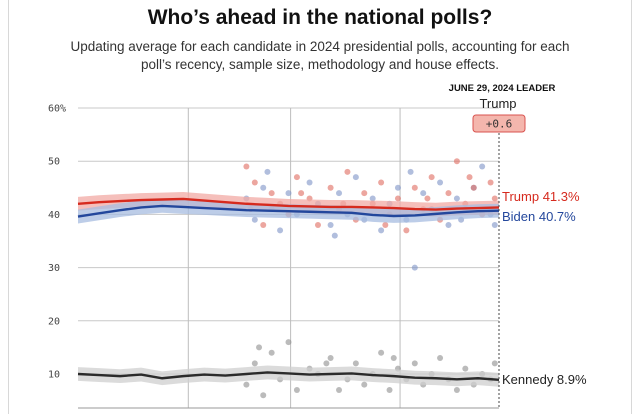 The image size is (640, 414). I want to click on leader-annotation: JUNE 29, 2024 LEADER Trump +0.6, so click(502, 245).